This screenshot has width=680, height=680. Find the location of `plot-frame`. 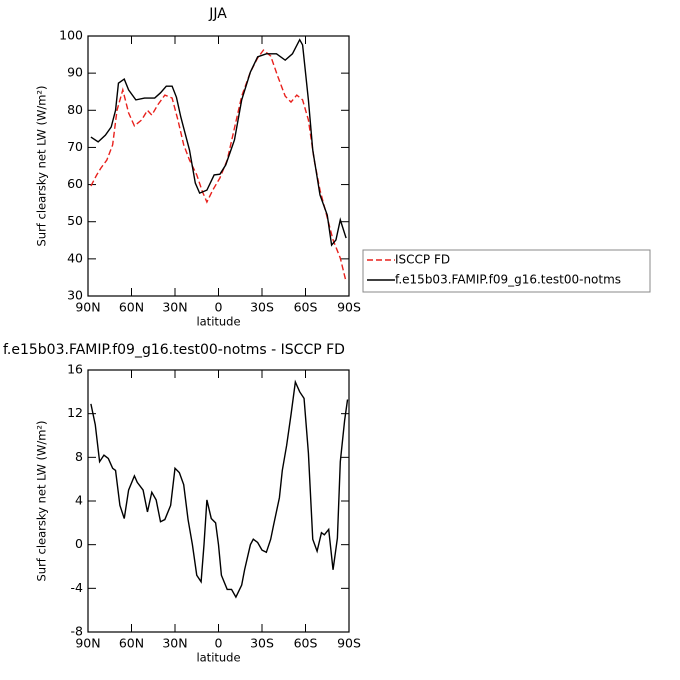

plot-frame is located at coordinates (218, 166).